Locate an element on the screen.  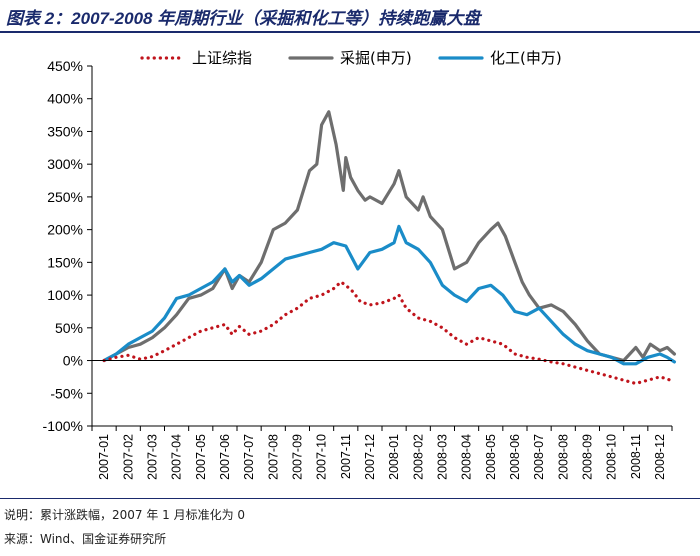
x-tick-label: 2007-12 is located at coordinates (370, 457).